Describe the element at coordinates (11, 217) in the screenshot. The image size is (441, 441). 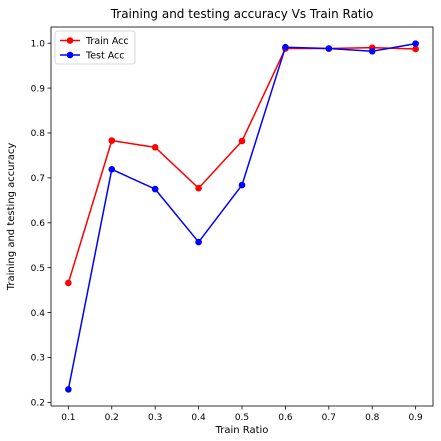
I see `y-axis-label: Training and testing accuracy` at that location.